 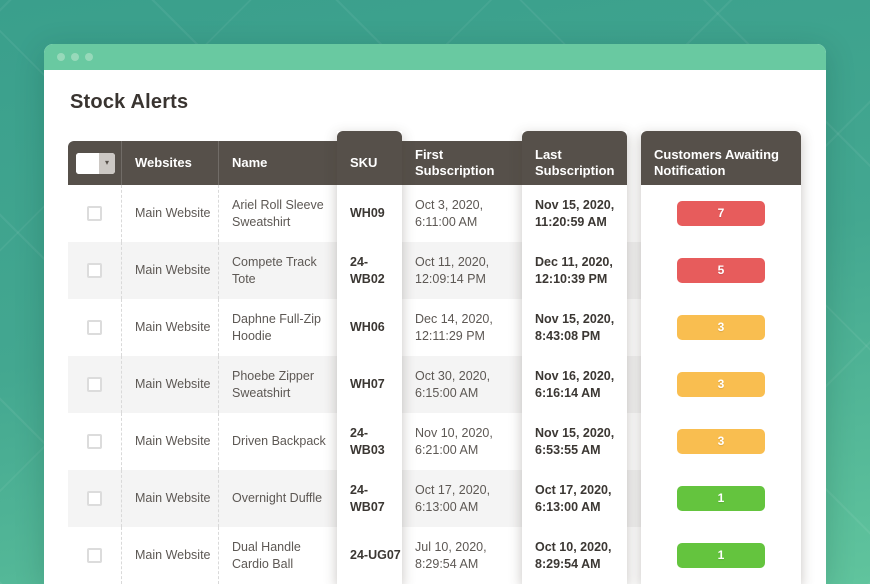 What do you see at coordinates (435, 57) in the screenshot?
I see `window-titlebar` at bounding box center [435, 57].